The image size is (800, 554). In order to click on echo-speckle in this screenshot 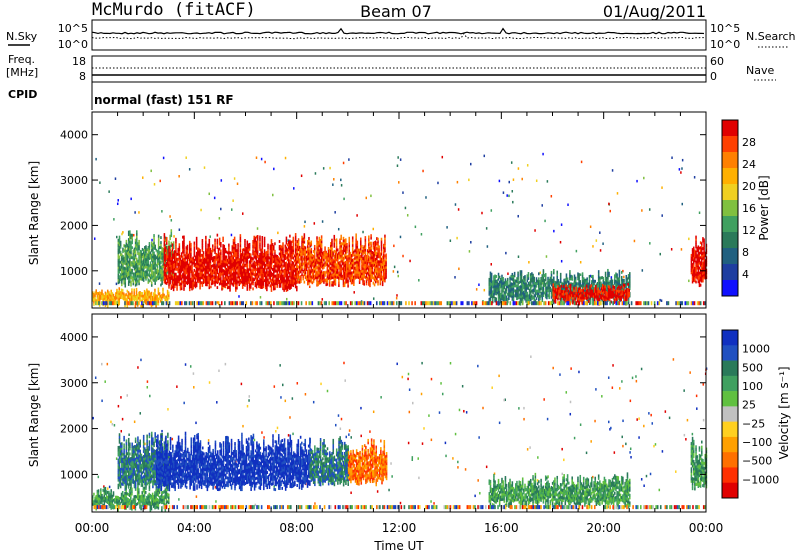, I will do `click(499, 181)`.